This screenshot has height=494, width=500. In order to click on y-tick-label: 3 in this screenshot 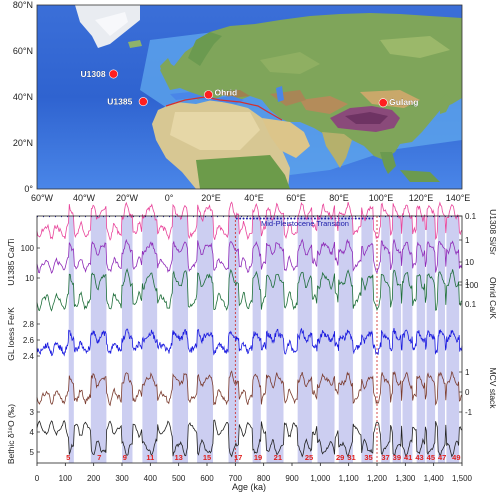, I will do `click(32, 412)`.